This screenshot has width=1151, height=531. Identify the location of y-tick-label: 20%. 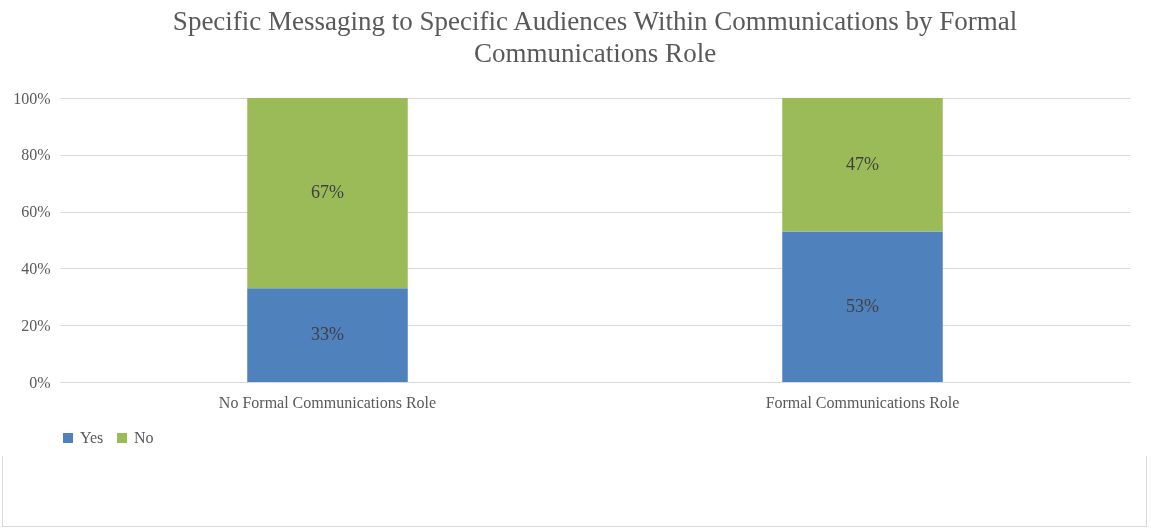
(36, 325).